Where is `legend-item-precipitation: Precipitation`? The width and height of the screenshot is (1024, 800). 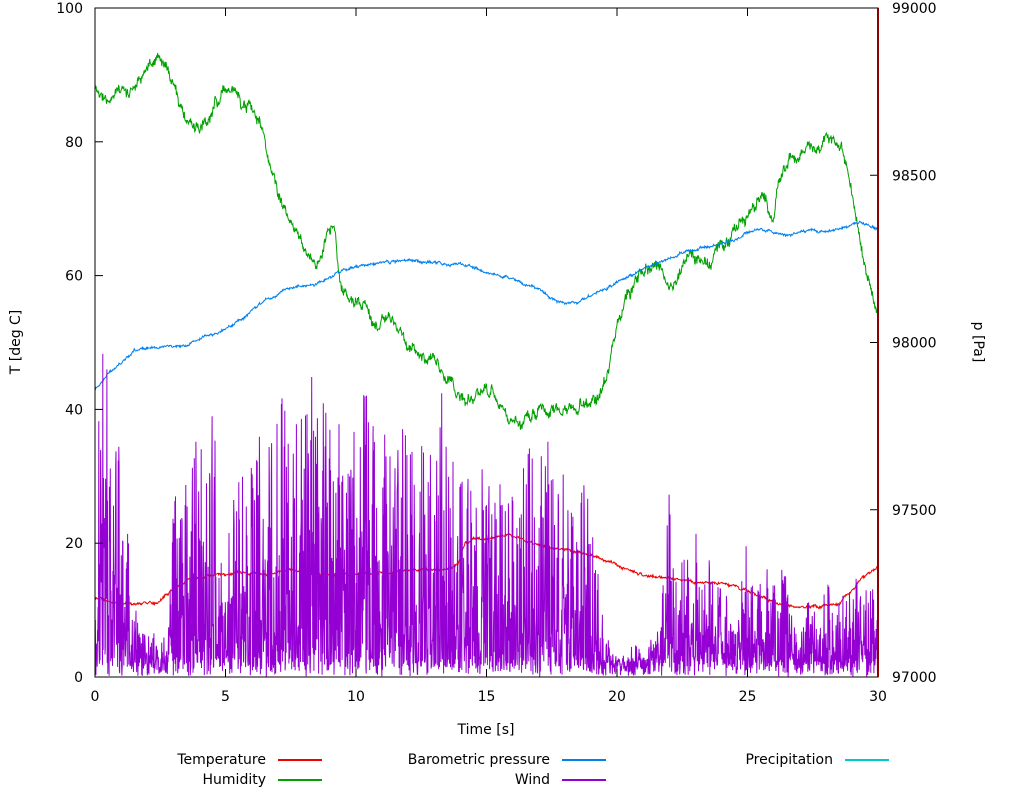 legend-item-precipitation: Precipitation is located at coordinates (747, 760).